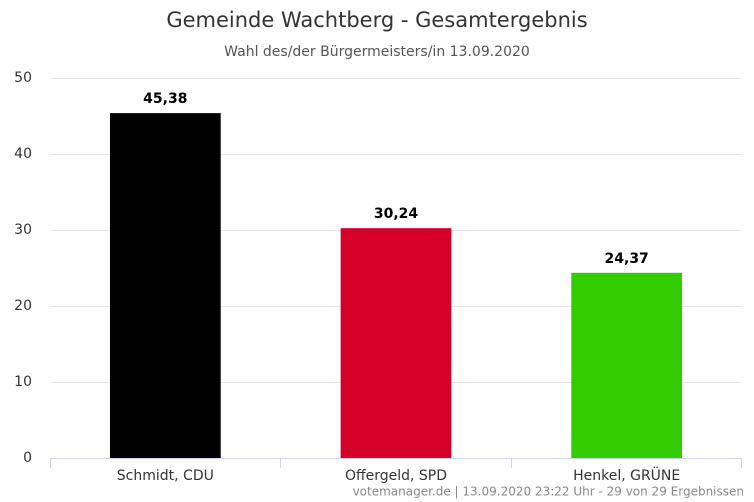  I want to click on y-tick-label: 20, so click(23, 306).